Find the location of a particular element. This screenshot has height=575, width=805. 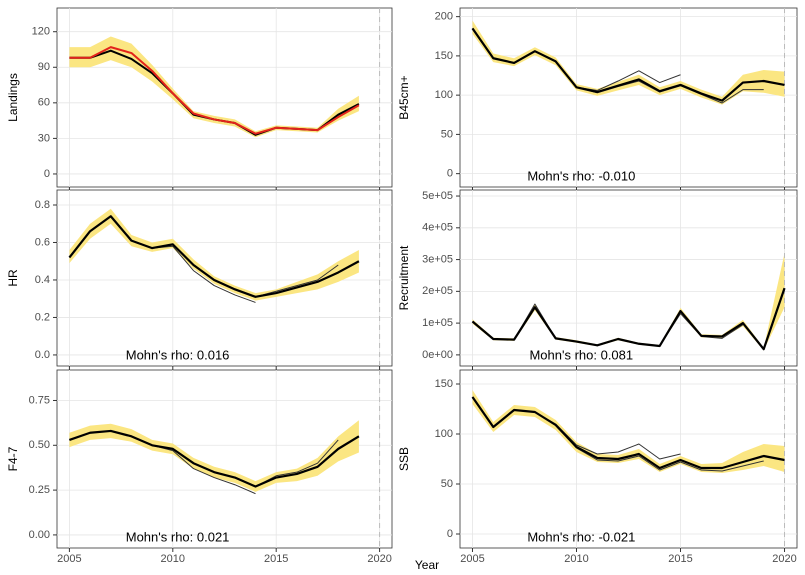

y-tick-label: 30 is located at coordinates (44, 138).